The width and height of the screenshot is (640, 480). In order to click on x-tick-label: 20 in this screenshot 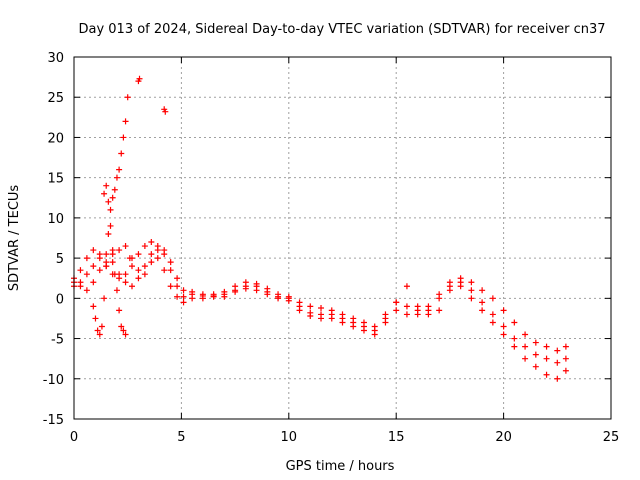, I will do `click(503, 437)`.